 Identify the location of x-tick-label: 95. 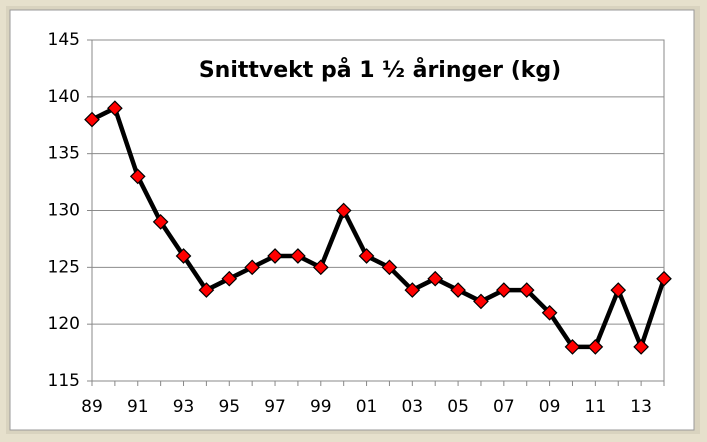
(229, 407).